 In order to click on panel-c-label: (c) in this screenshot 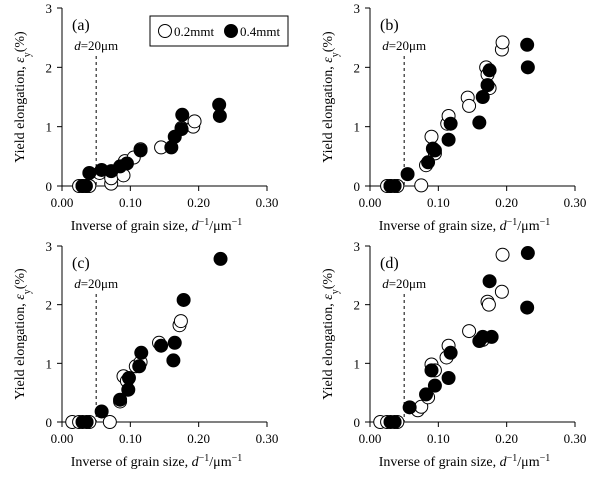, I will do `click(81, 263)`.